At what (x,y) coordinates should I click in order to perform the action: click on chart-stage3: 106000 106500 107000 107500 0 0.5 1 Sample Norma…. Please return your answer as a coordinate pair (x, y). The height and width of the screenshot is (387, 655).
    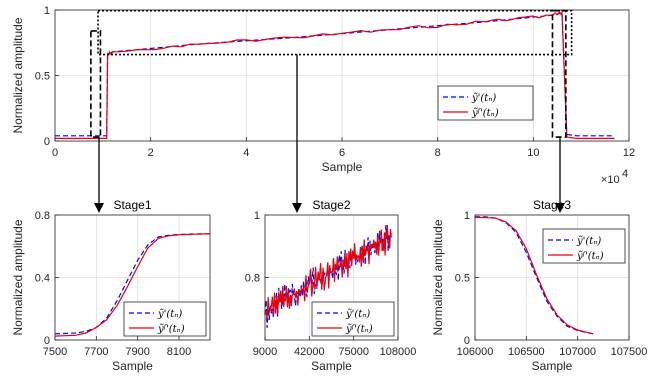
    Looking at the image, I should click on (539, 285).